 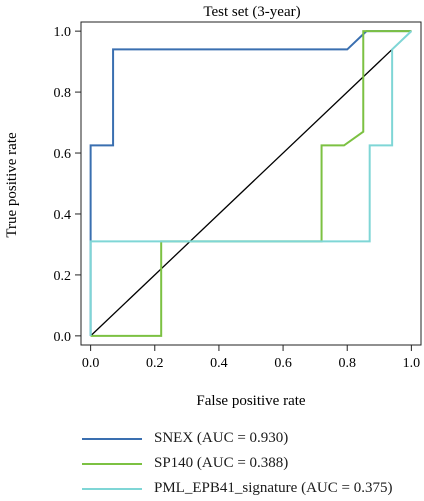 What do you see at coordinates (251, 358) in the screenshot?
I see `x-axis-ticks: 0.0 0.2 0.4 0.6 0.8 1.0` at bounding box center [251, 358].